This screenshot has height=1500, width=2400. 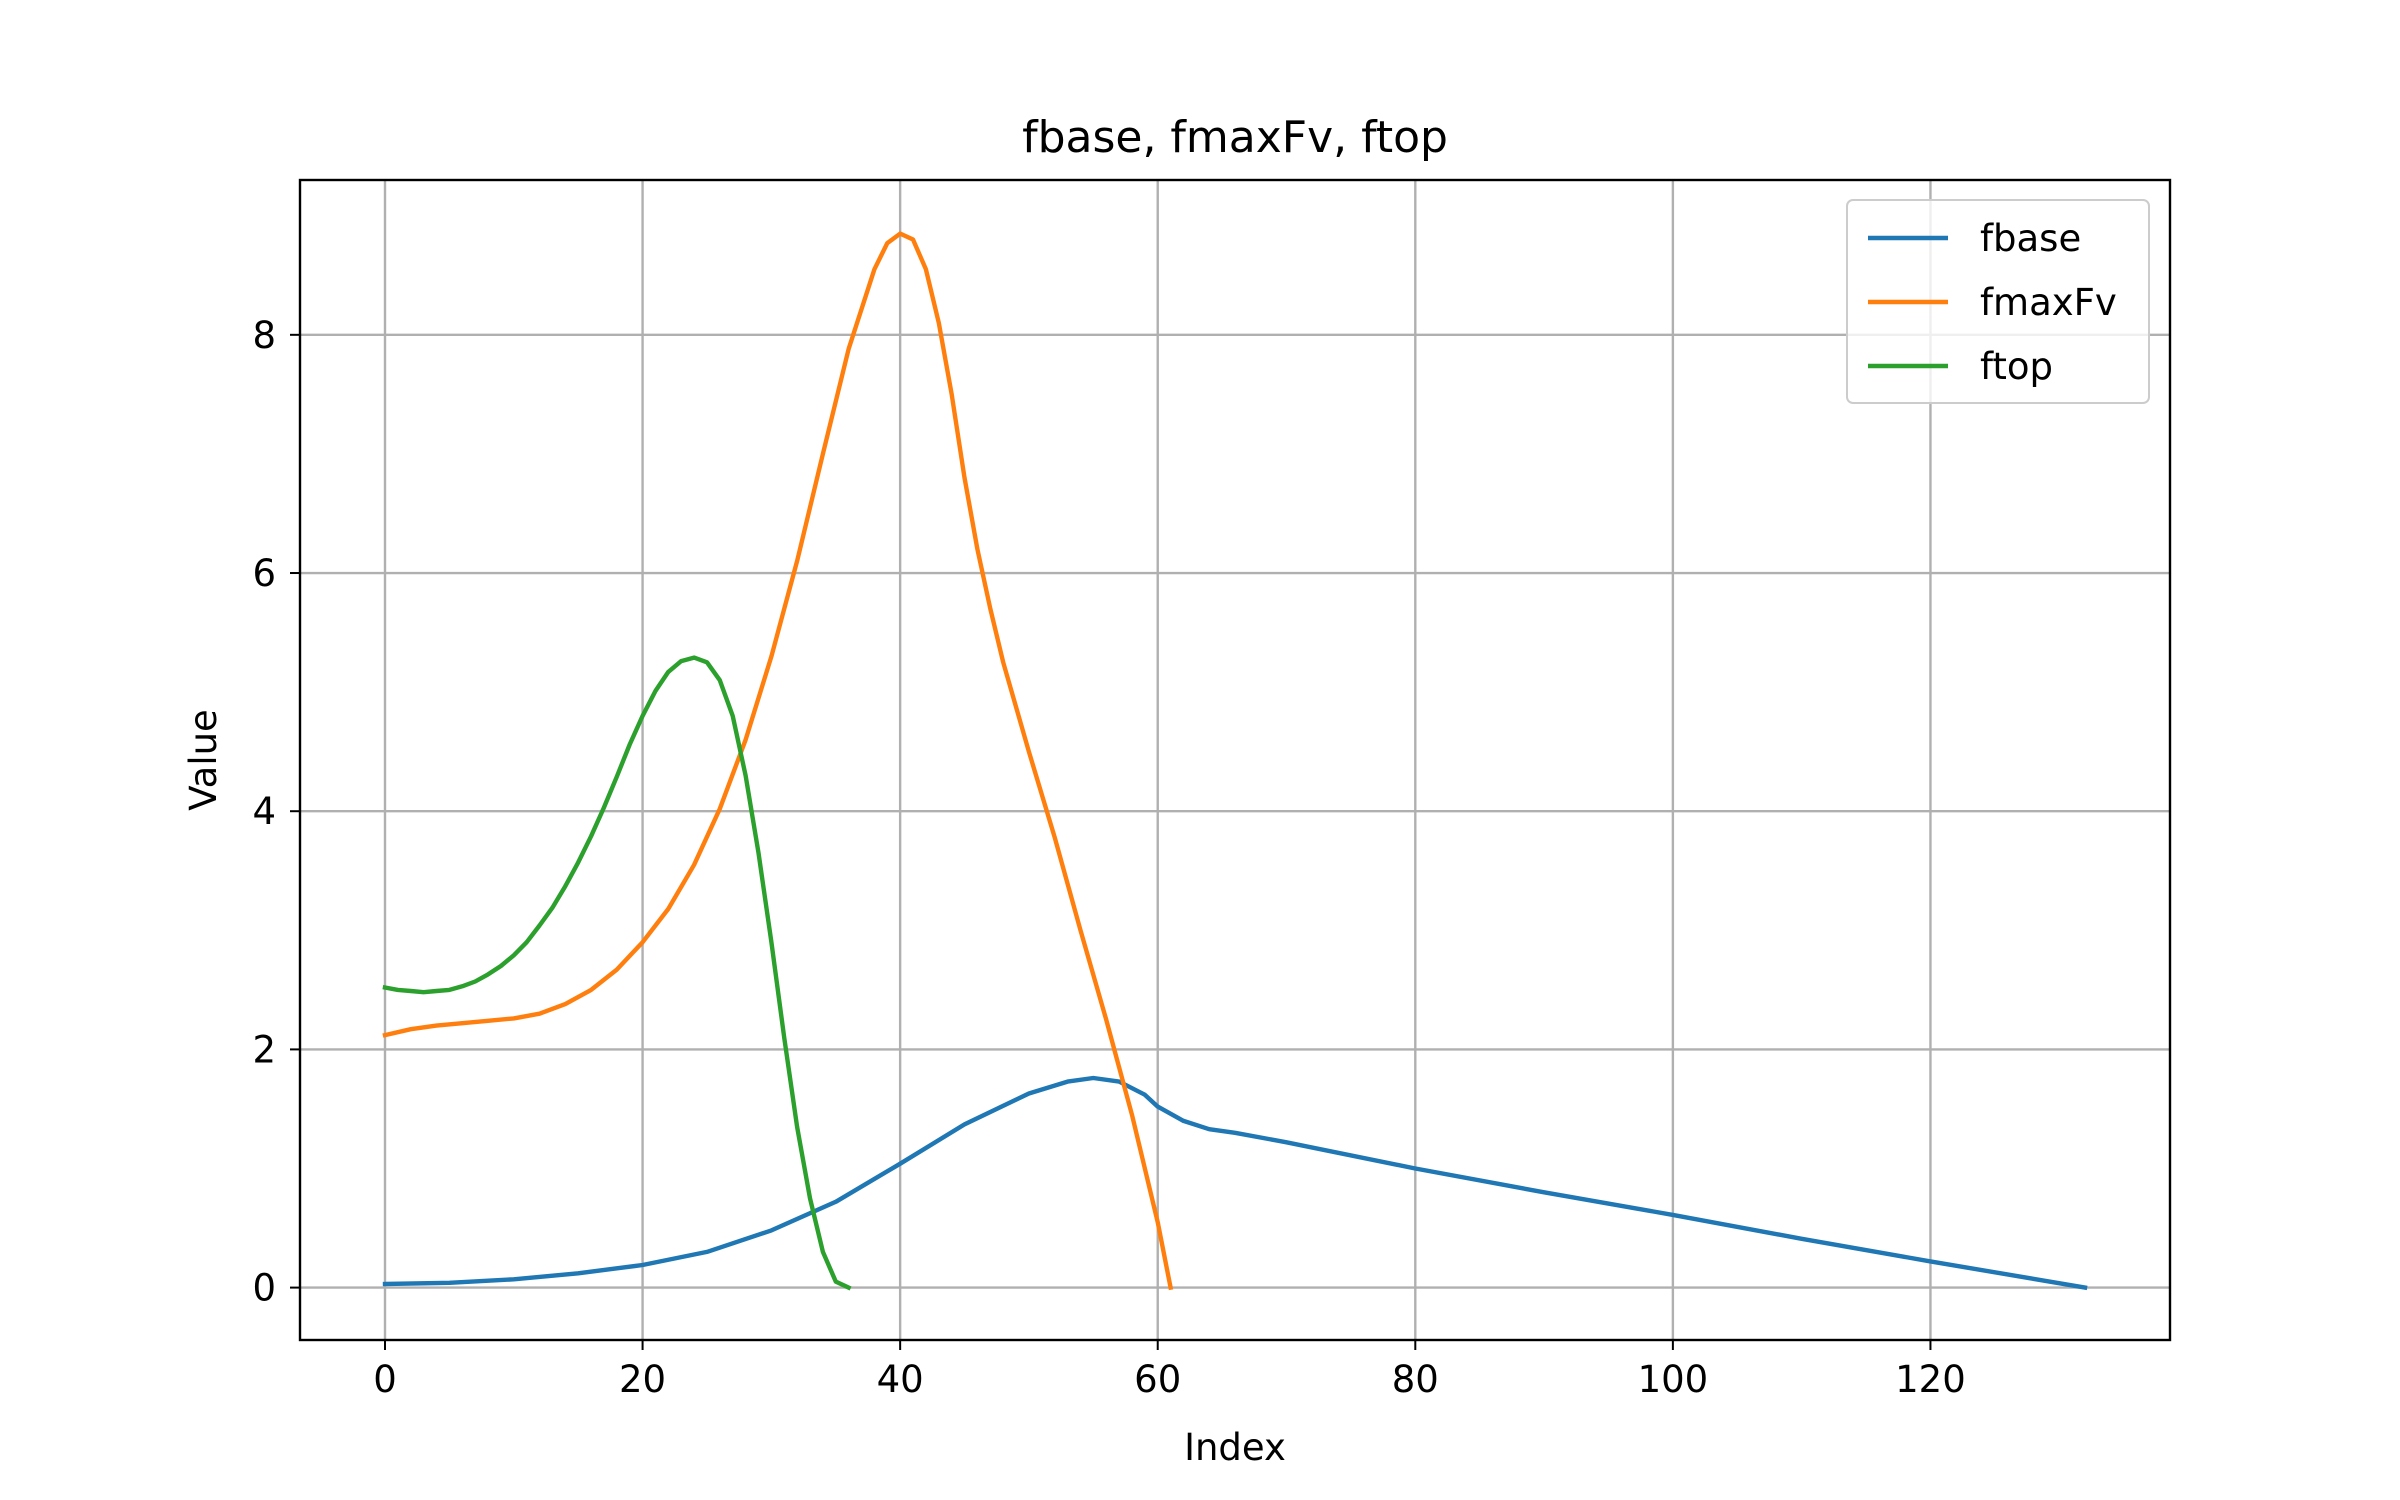 I want to click on legend-box, so click(x=1998, y=301).